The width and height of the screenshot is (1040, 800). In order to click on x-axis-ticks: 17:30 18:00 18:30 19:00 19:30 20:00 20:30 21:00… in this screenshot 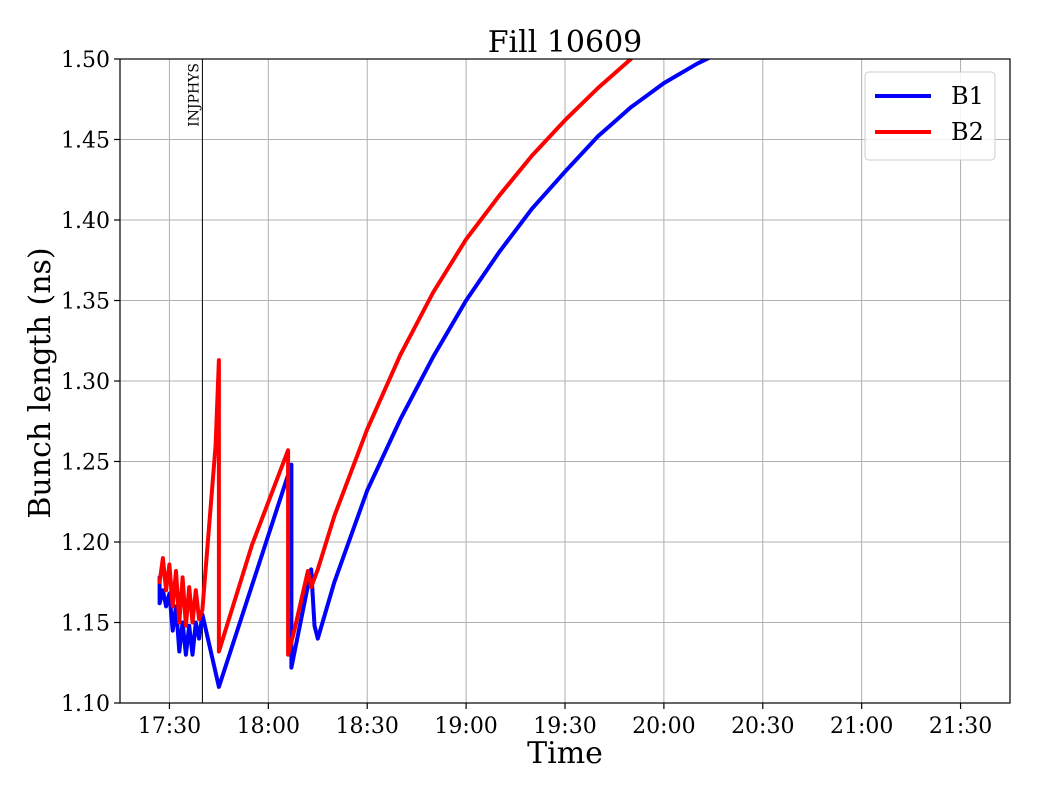, I will do `click(565, 721)`.